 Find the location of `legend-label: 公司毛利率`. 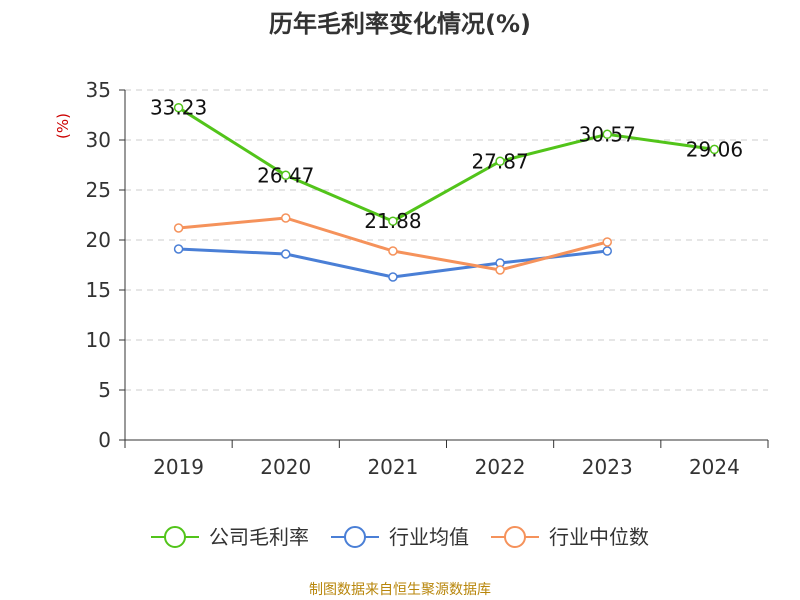

legend-label: 公司毛利率 is located at coordinates (259, 537).